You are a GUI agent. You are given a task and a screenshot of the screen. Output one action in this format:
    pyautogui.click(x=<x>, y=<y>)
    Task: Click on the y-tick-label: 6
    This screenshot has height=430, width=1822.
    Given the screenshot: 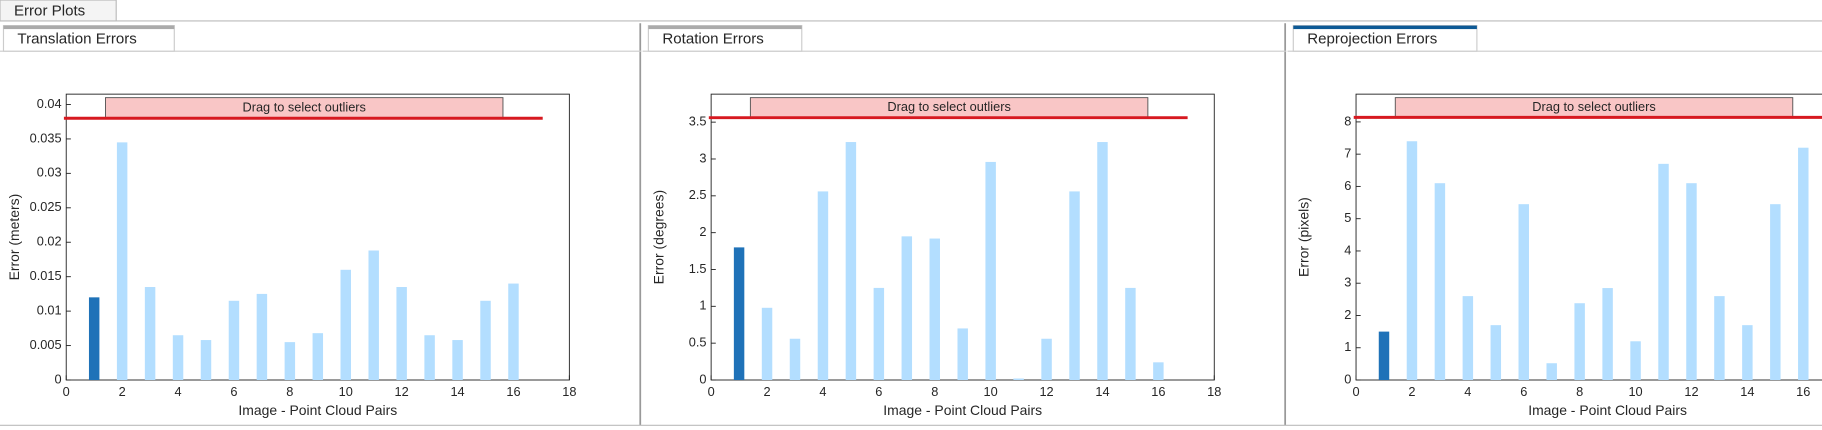 What is the action you would take?
    pyautogui.click(x=1347, y=185)
    